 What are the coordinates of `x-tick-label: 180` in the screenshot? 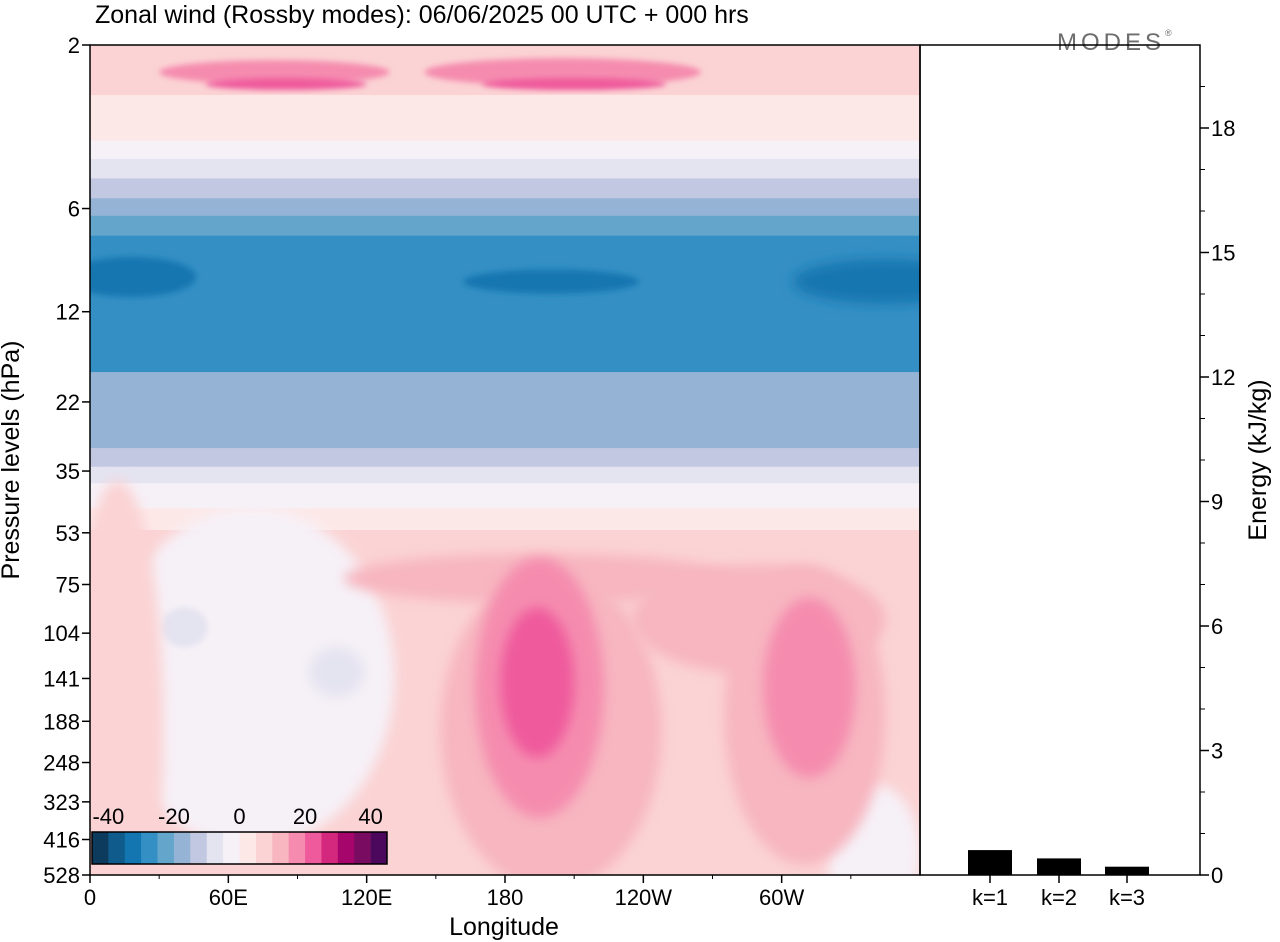 It's located at (505, 897).